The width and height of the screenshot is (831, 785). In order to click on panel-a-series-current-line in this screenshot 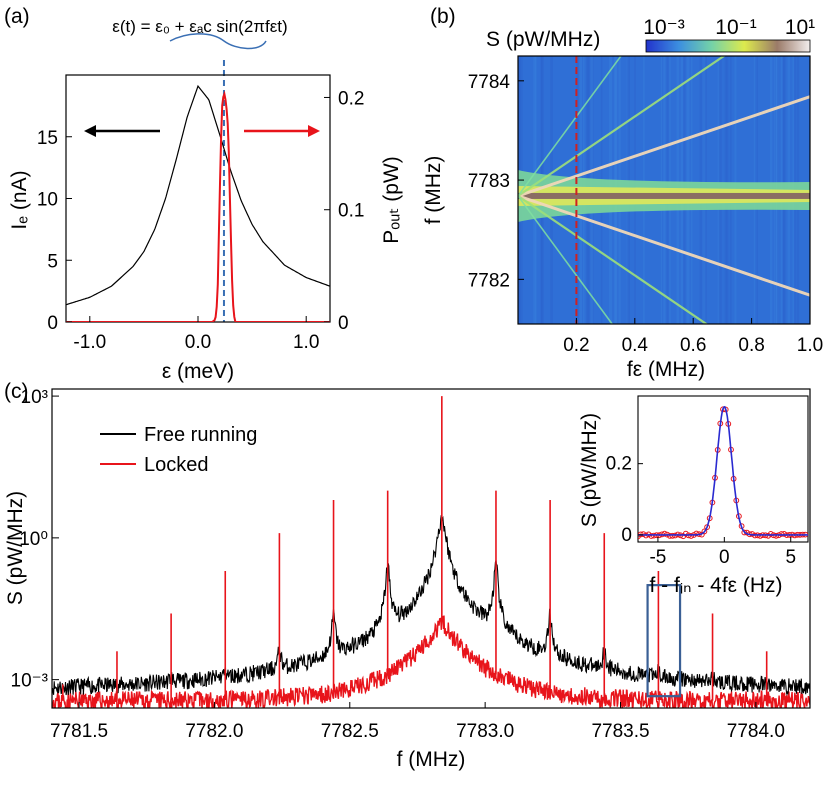, I will do `click(198, 195)`.